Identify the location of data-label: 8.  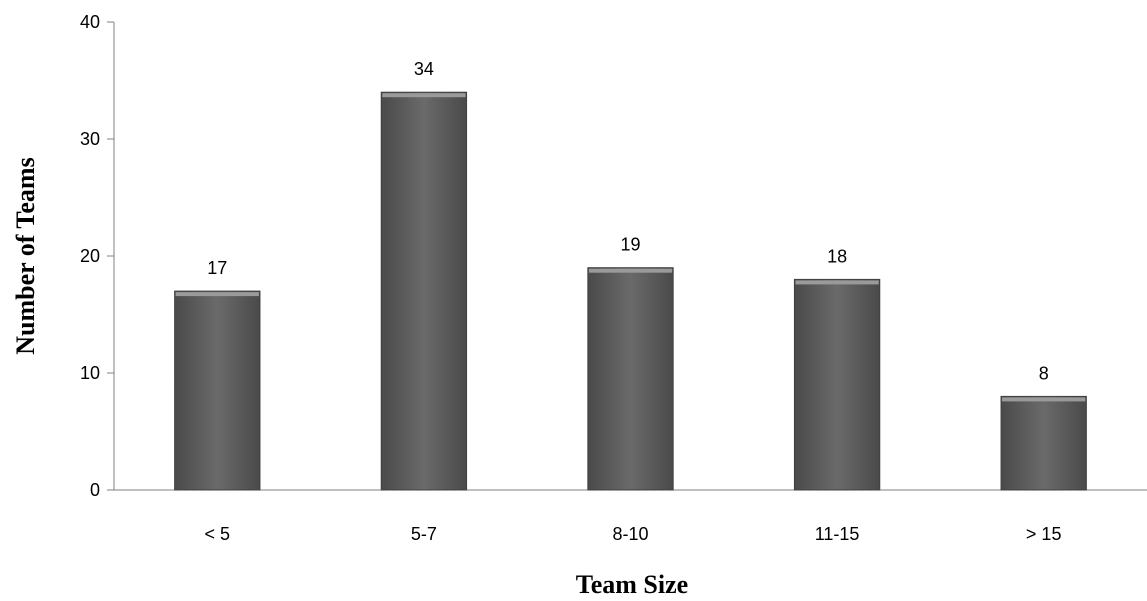
(1044, 373).